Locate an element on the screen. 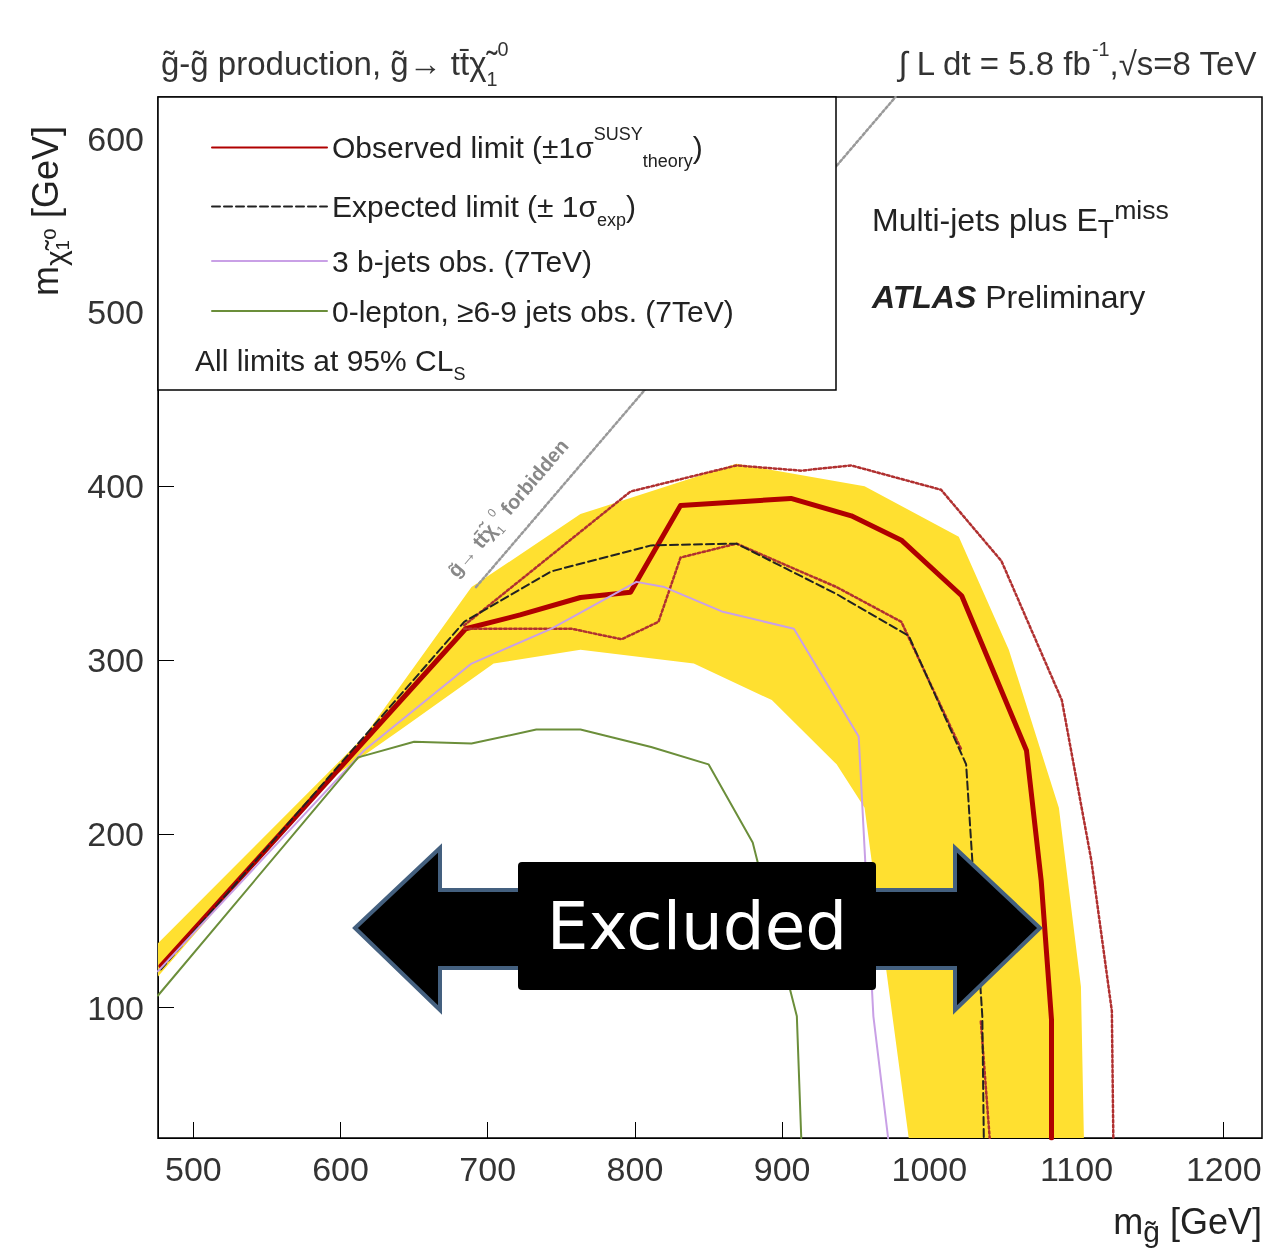  x-axis-title: m$_{g̃}$ [GeV] is located at coordinates (1187, 1225).